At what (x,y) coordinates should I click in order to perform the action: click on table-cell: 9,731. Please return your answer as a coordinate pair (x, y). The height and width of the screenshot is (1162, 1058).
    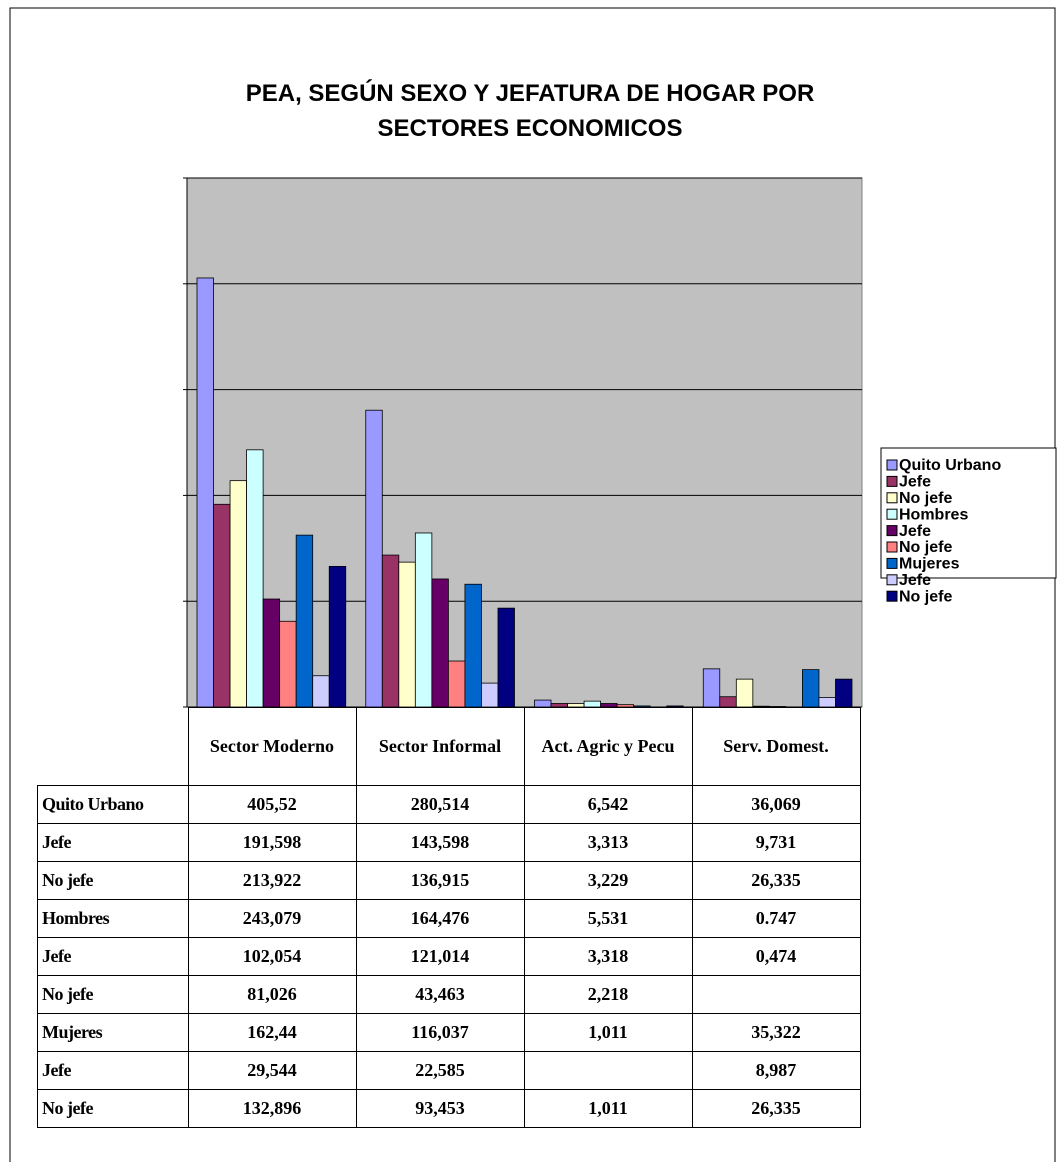
    Looking at the image, I should click on (776, 842).